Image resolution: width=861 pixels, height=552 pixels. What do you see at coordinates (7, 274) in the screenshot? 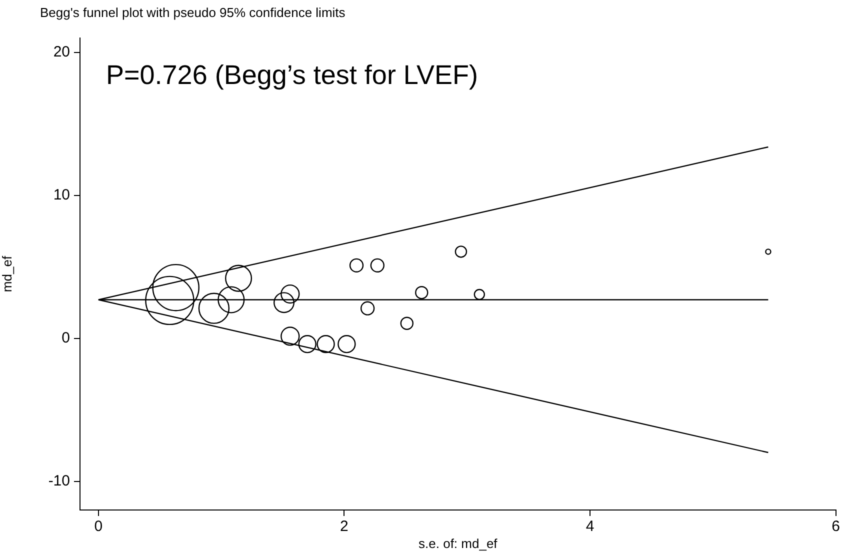
I see `y-axis-title: md_ef` at bounding box center [7, 274].